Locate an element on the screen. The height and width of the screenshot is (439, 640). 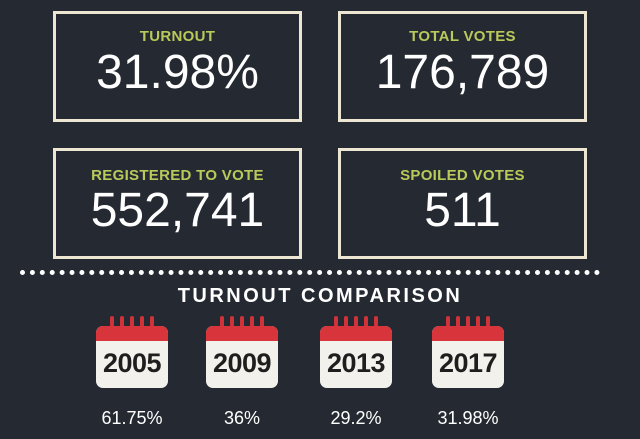
turnout-value: 31.98% is located at coordinates (177, 72).